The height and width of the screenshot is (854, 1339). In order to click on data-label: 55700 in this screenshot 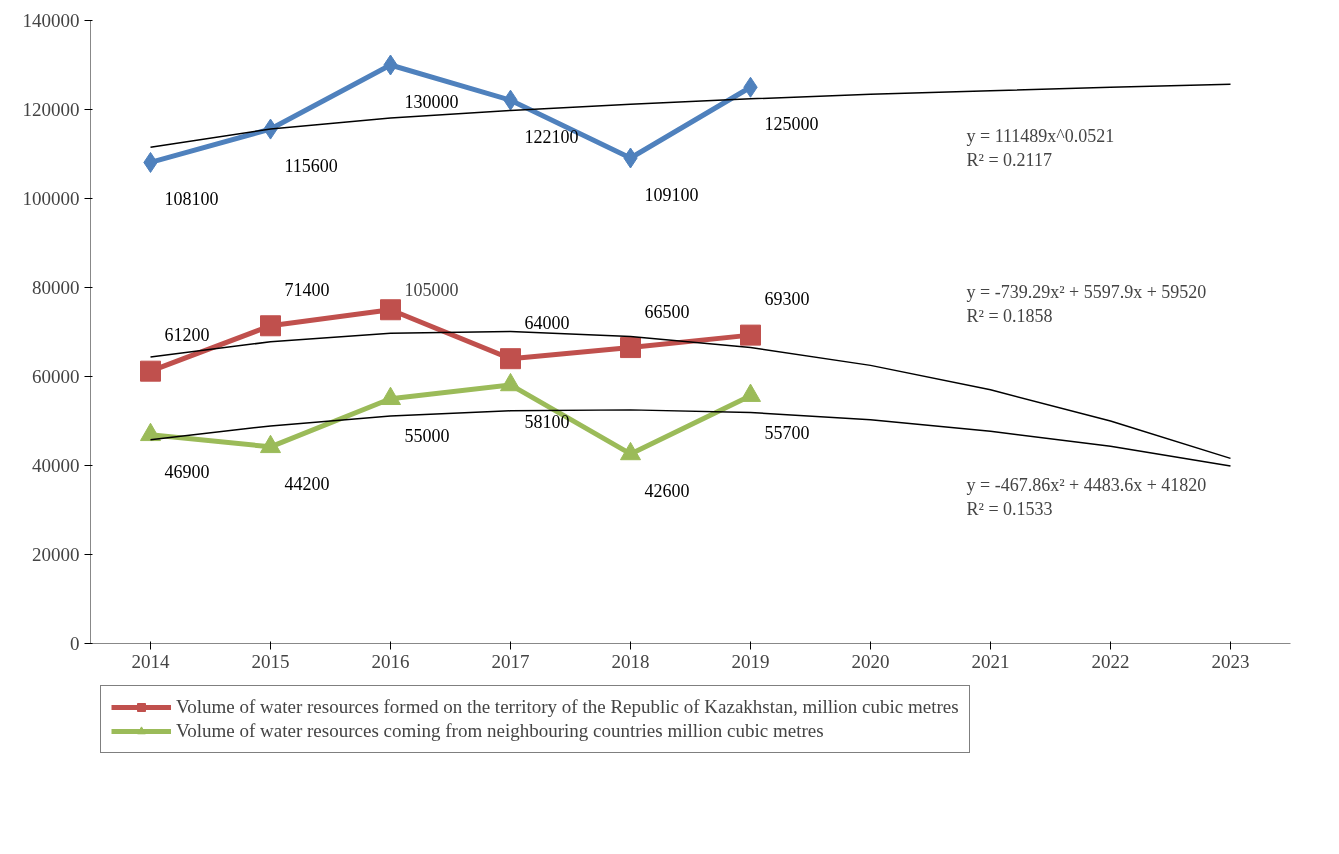, I will do `click(787, 432)`.